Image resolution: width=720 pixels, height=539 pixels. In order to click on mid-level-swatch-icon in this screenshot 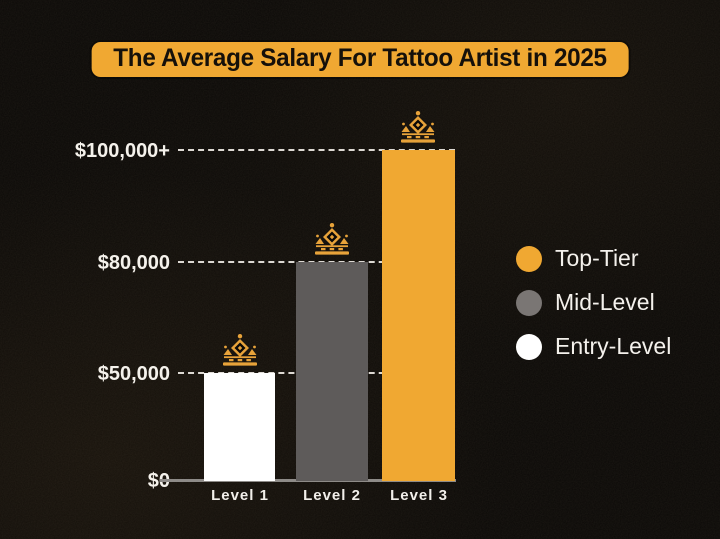, I will do `click(529, 302)`.